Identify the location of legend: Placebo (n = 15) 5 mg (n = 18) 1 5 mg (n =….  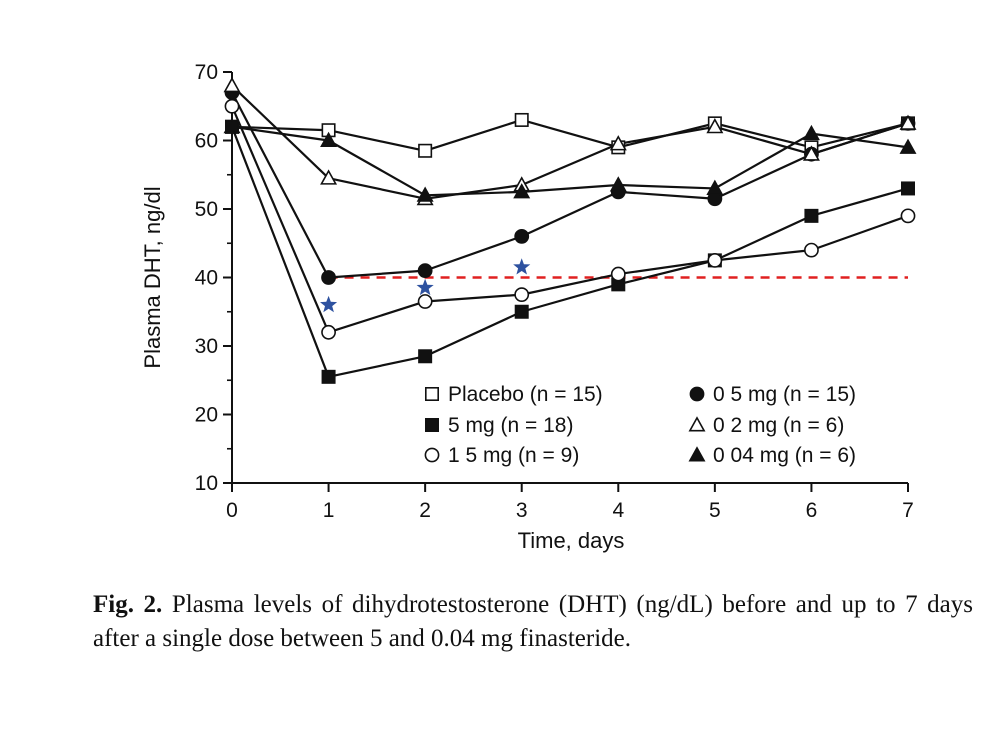
(640, 425).